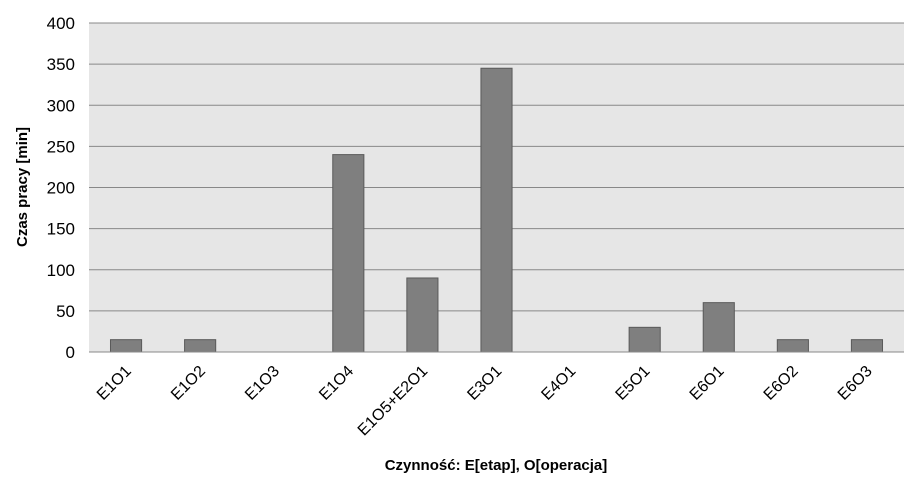  Describe the element at coordinates (126, 346) in the screenshot. I see `bar-e1o1` at that location.